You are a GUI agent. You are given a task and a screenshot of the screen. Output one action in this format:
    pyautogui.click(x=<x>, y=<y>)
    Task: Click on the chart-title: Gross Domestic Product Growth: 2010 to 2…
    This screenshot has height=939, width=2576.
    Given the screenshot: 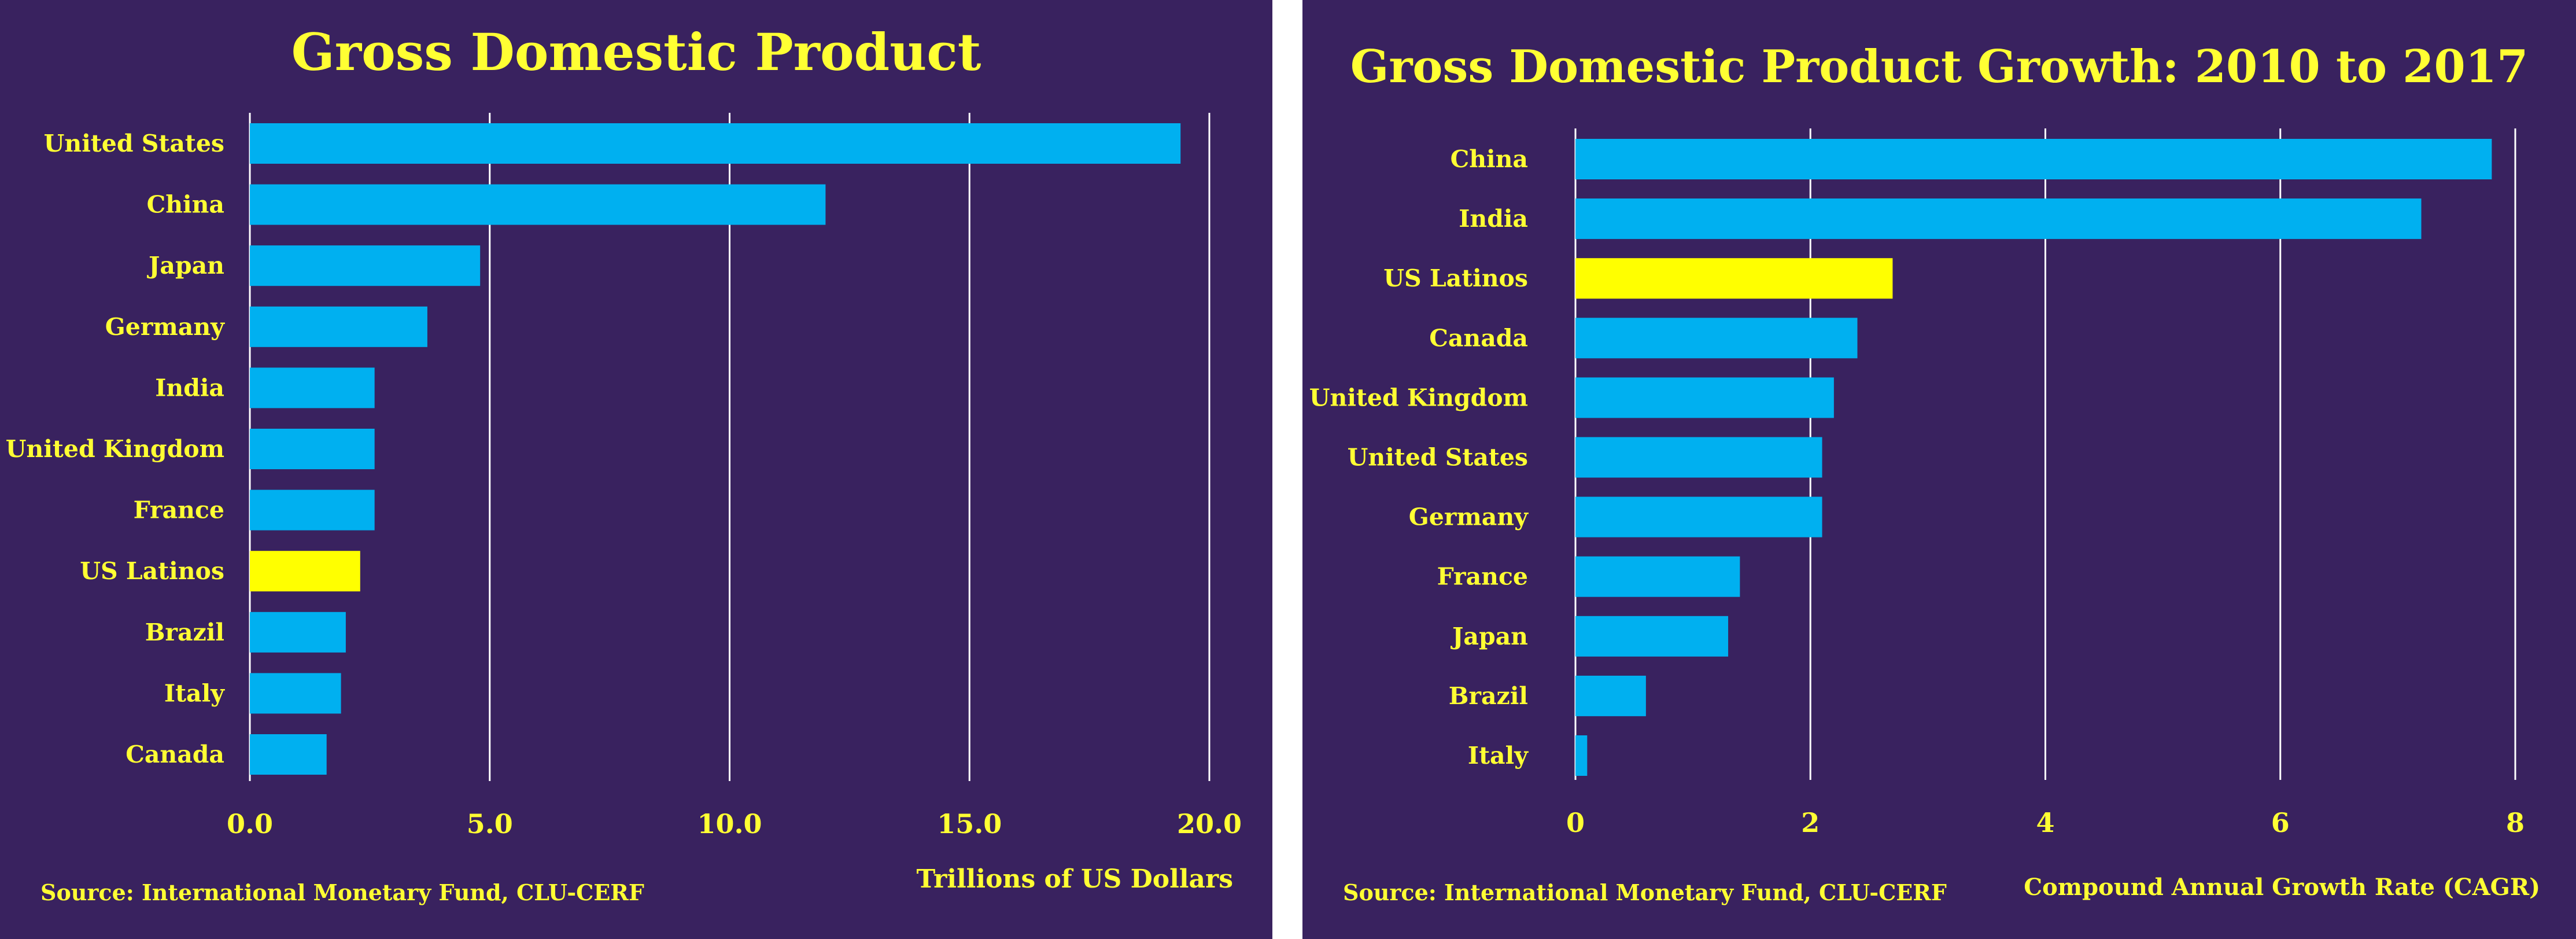 What is the action you would take?
    pyautogui.click(x=1939, y=66)
    